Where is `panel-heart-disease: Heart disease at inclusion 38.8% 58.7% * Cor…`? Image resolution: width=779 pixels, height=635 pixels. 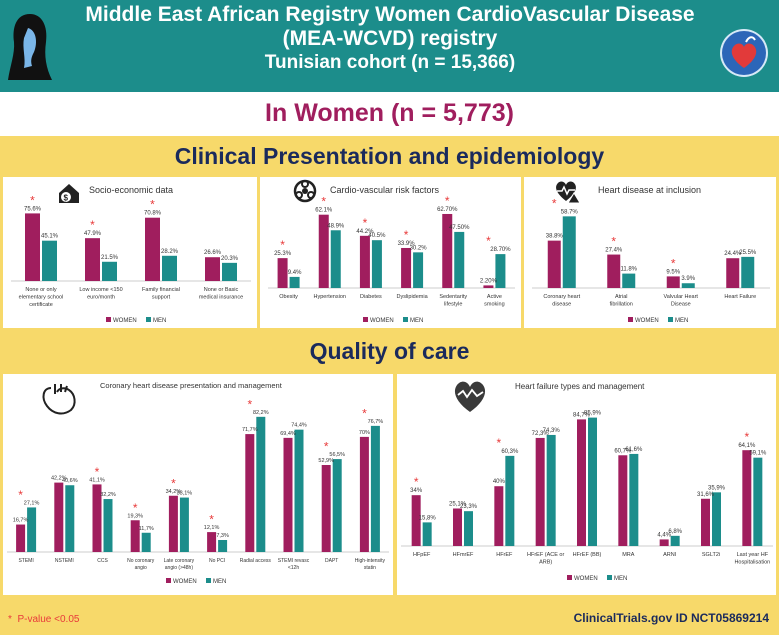 panel-heart-disease: Heart disease at inclusion 38.8% 58.7% * Cor… is located at coordinates (650, 252).